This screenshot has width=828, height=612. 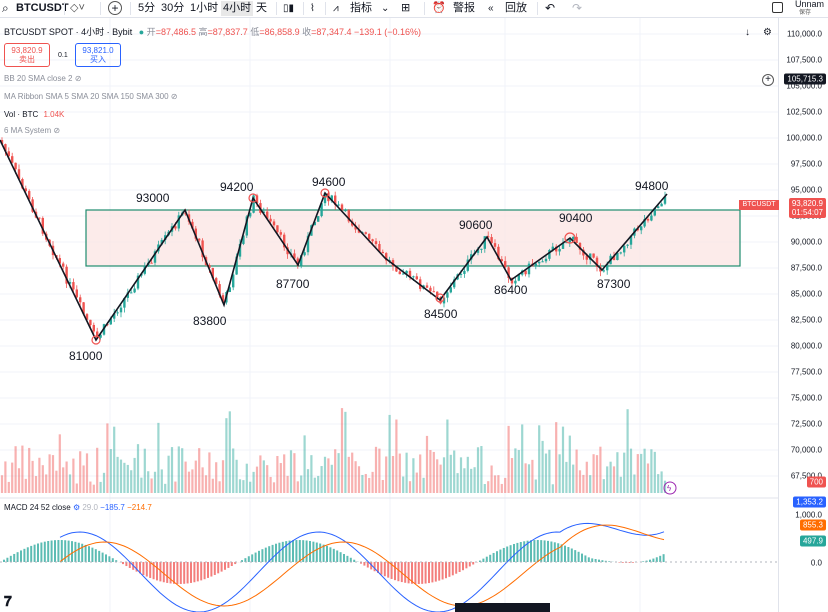 I want to click on templates-icon: ⌄, so click(x=385, y=8).